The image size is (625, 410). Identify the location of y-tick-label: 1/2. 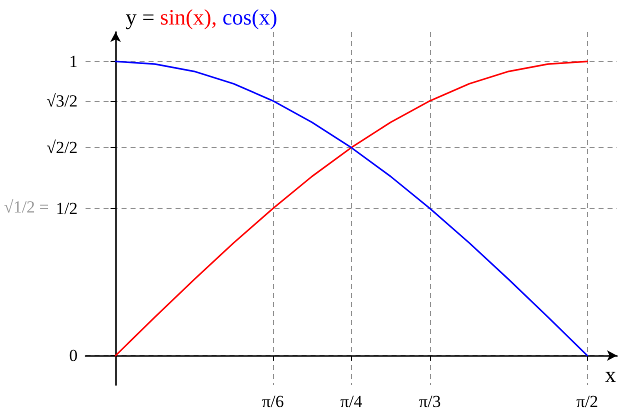
(67, 208).